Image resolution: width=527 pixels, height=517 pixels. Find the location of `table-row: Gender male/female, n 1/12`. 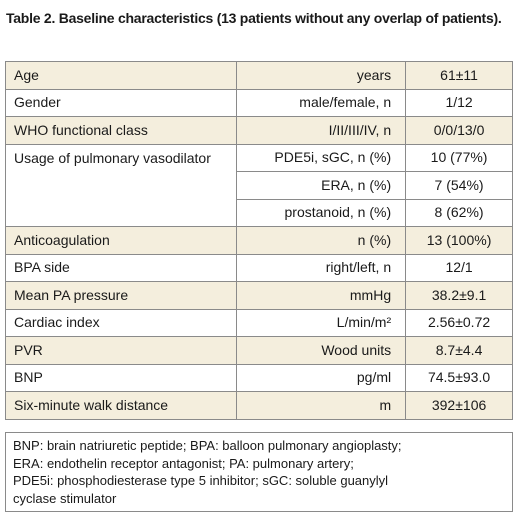

table-row: Gender male/female, n 1/12 is located at coordinates (258, 102).